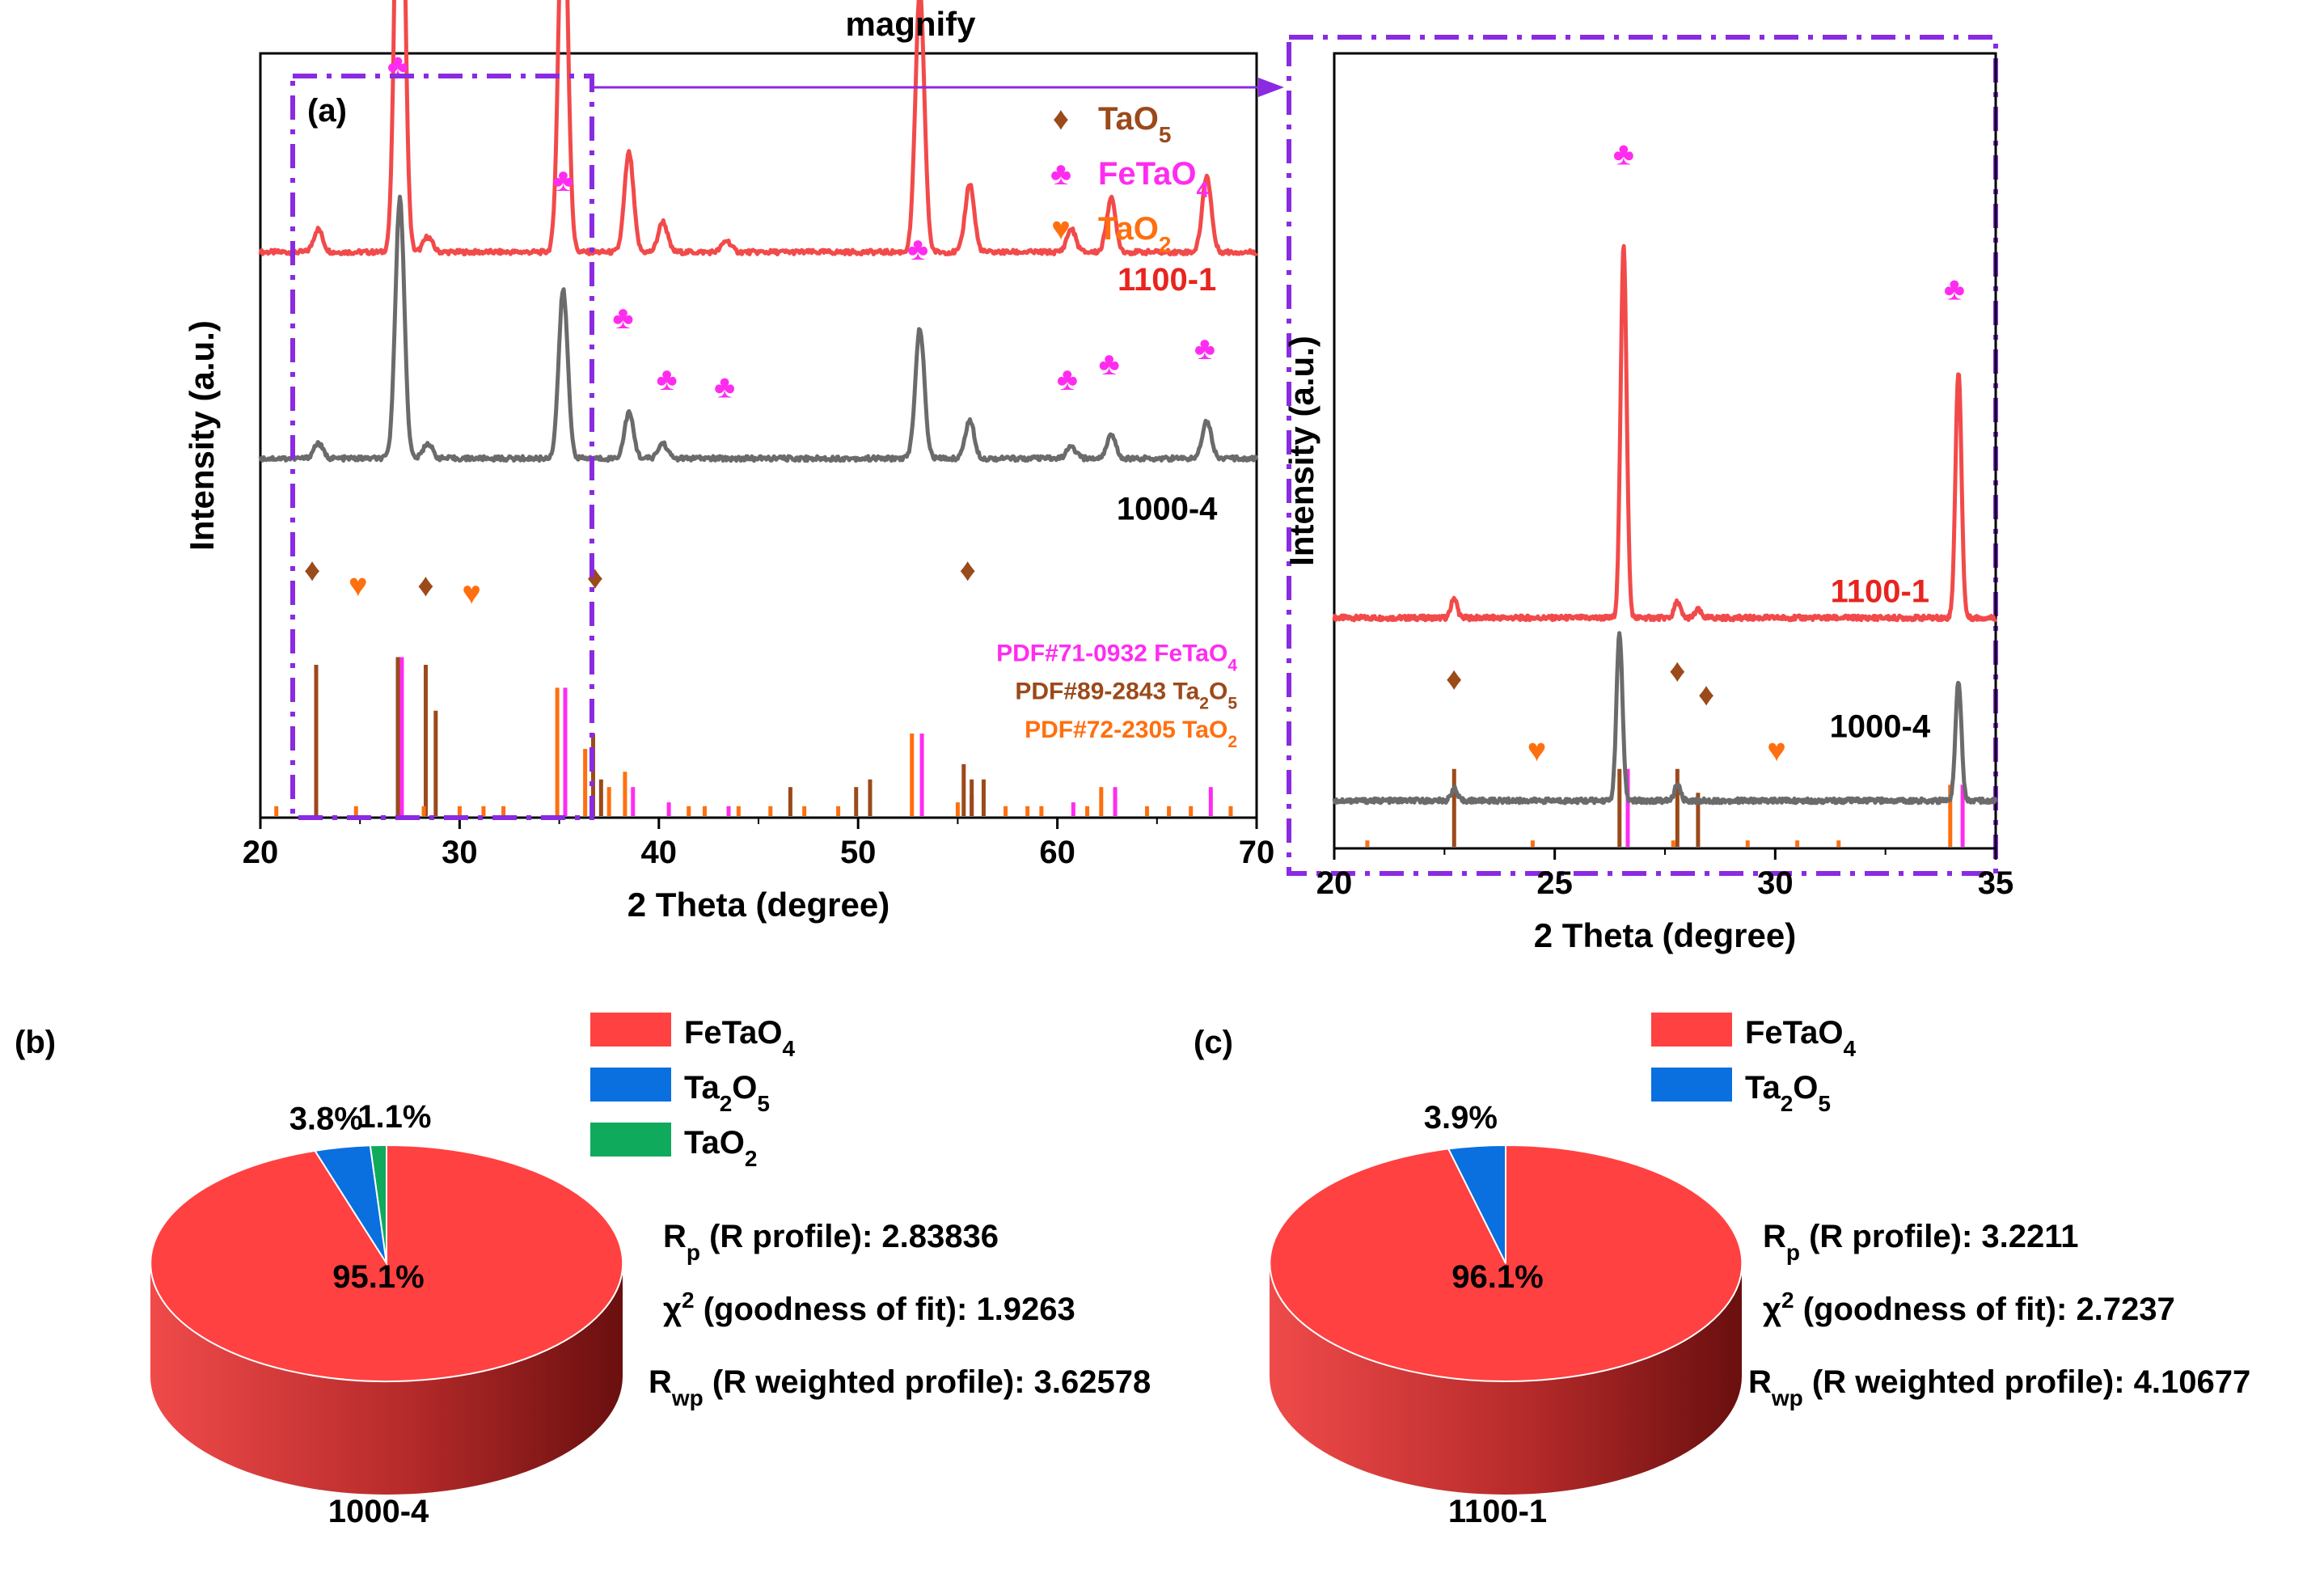 Image resolution: width=2324 pixels, height=1590 pixels. Describe the element at coordinates (1060, 174) in the screenshot. I see `legend-marker: ♣` at that location.